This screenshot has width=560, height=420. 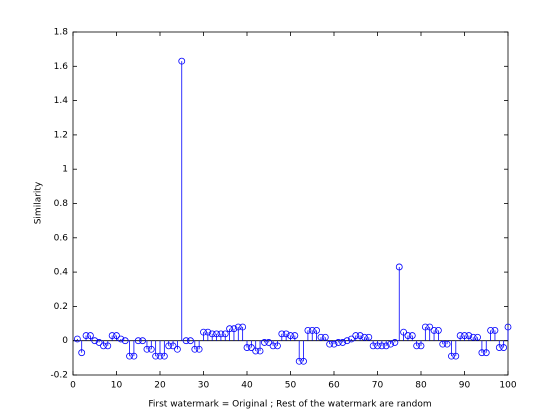 I want to click on x-tick-label: 50, so click(x=291, y=386).